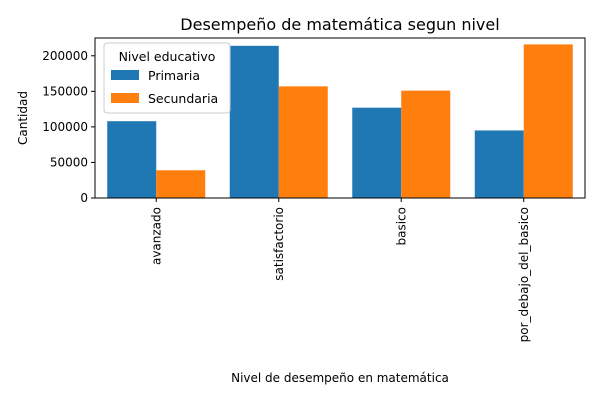 The height and width of the screenshot is (400, 600). I want to click on legend-label-primaria: Primaria, so click(174, 75).